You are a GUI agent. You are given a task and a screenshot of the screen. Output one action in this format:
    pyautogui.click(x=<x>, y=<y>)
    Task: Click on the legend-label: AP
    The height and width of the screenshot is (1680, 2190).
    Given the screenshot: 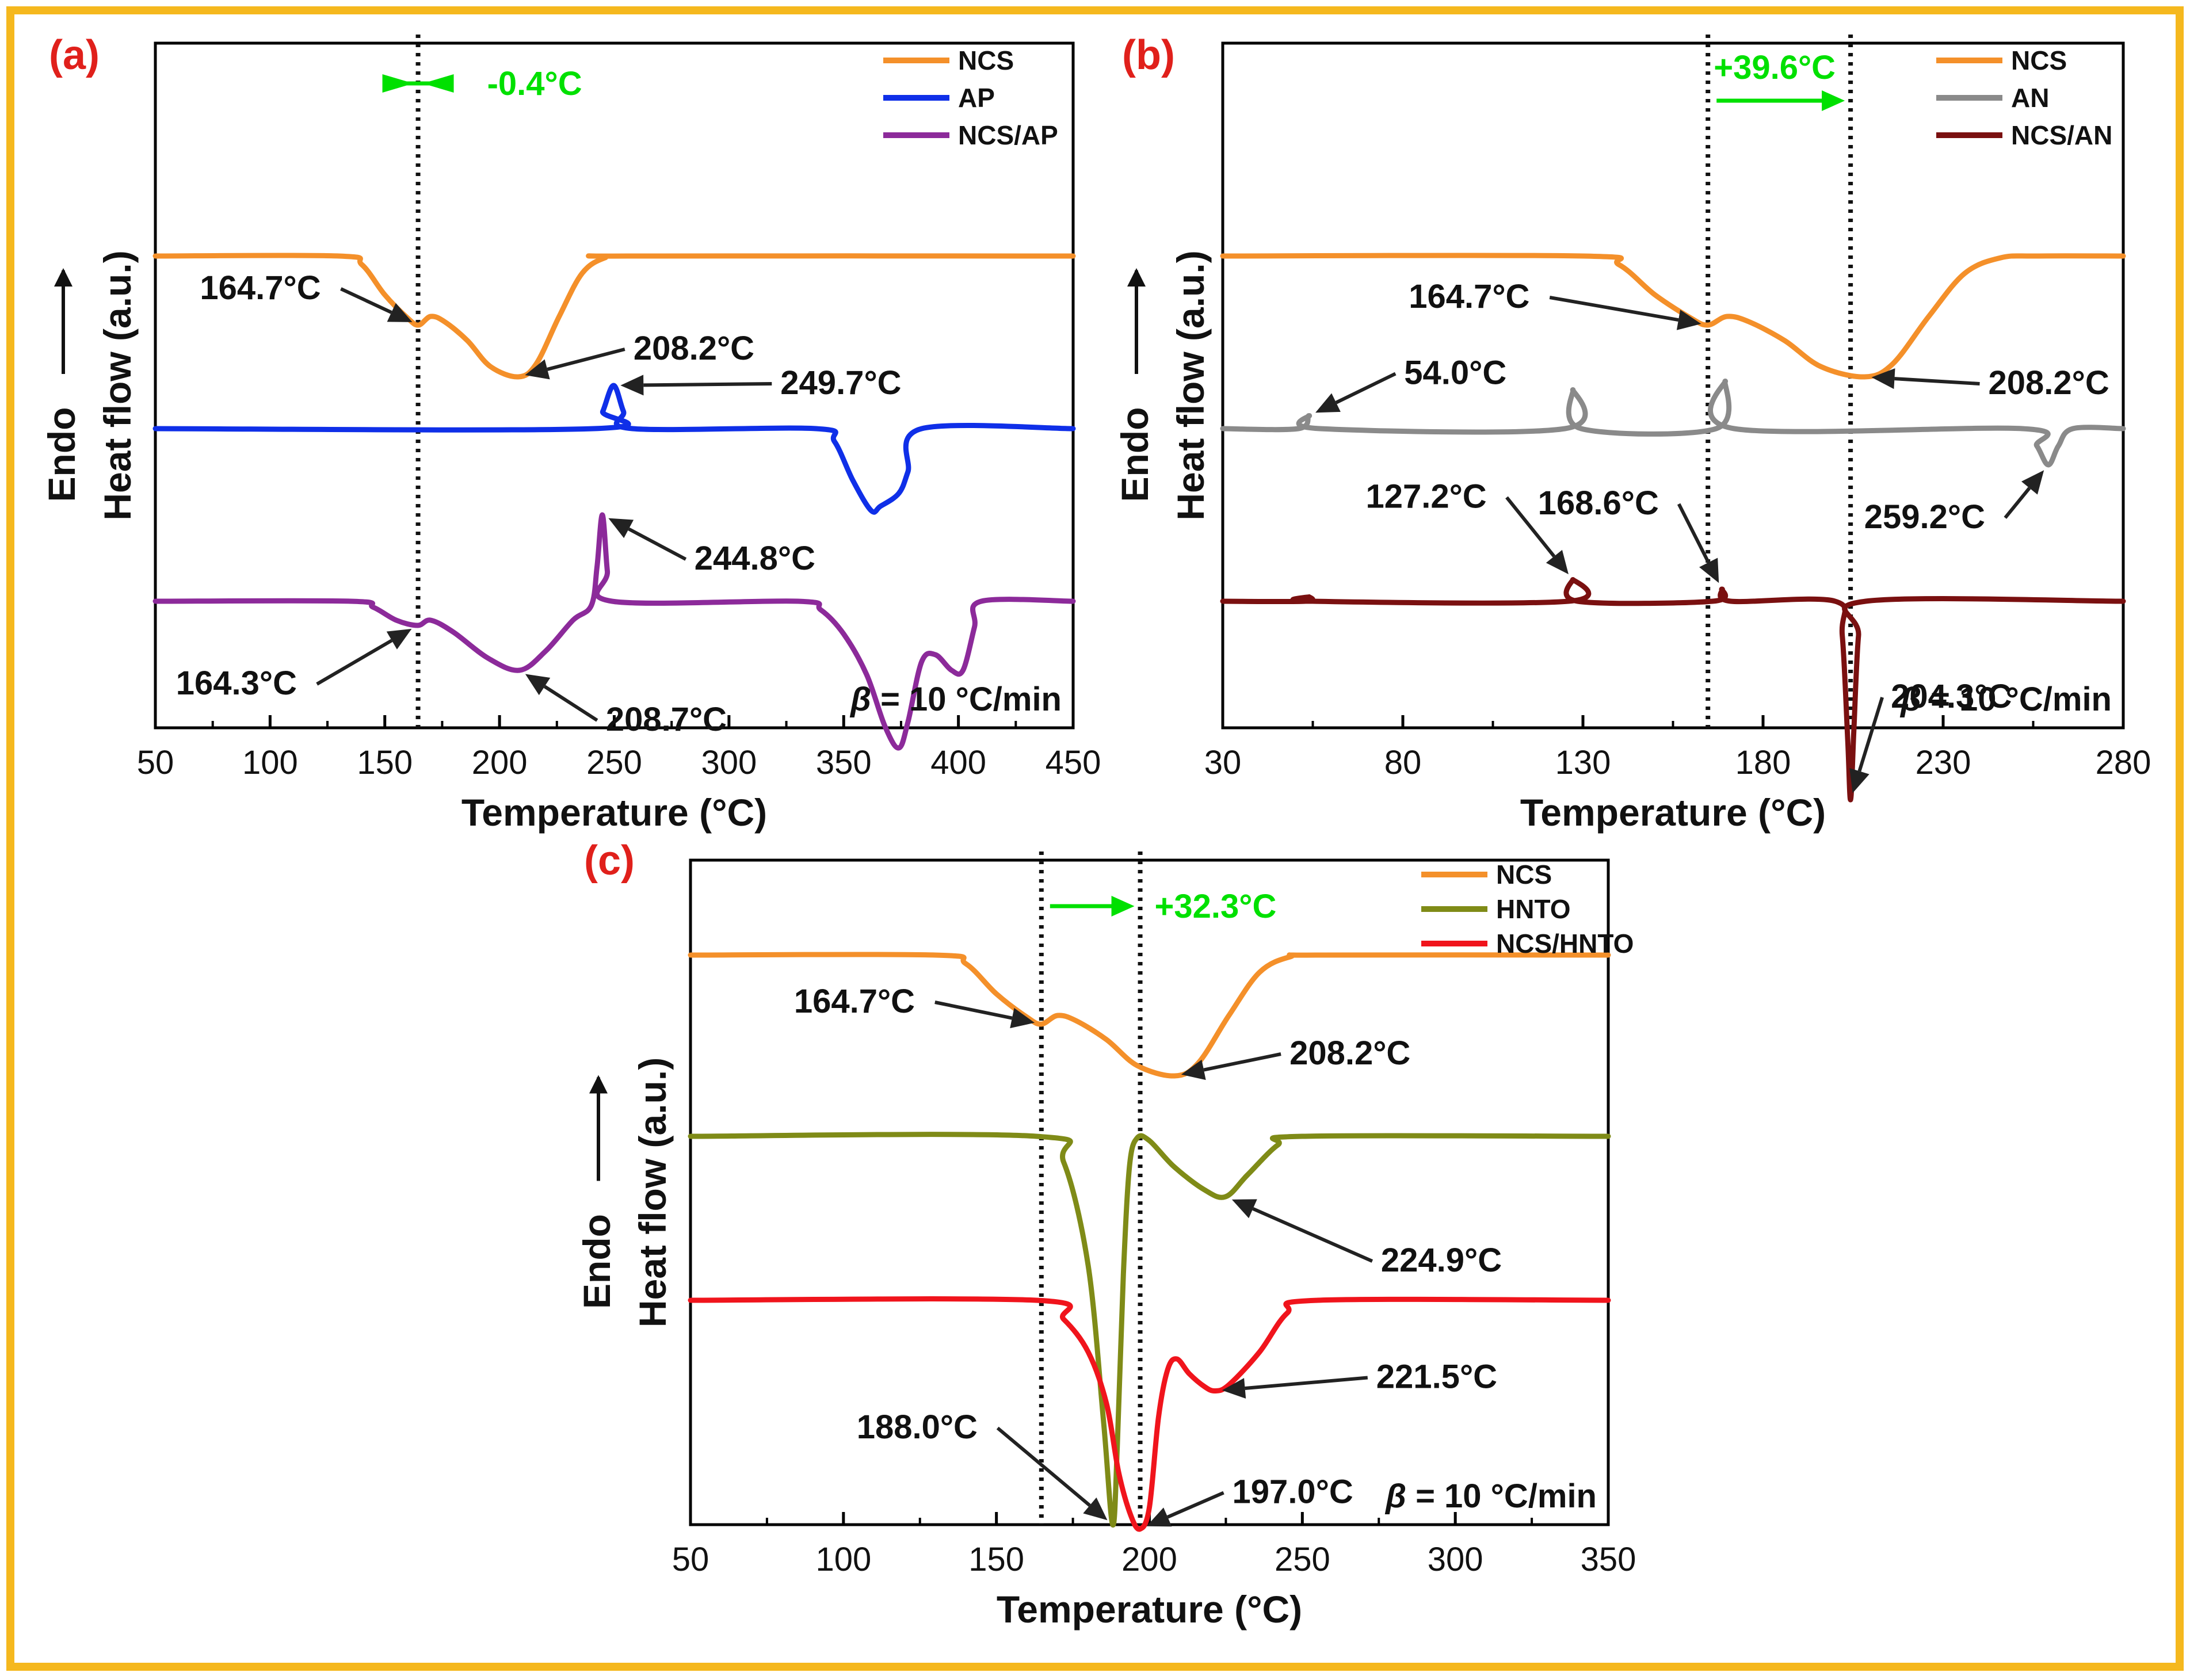 What is the action you would take?
    pyautogui.click(x=976, y=98)
    